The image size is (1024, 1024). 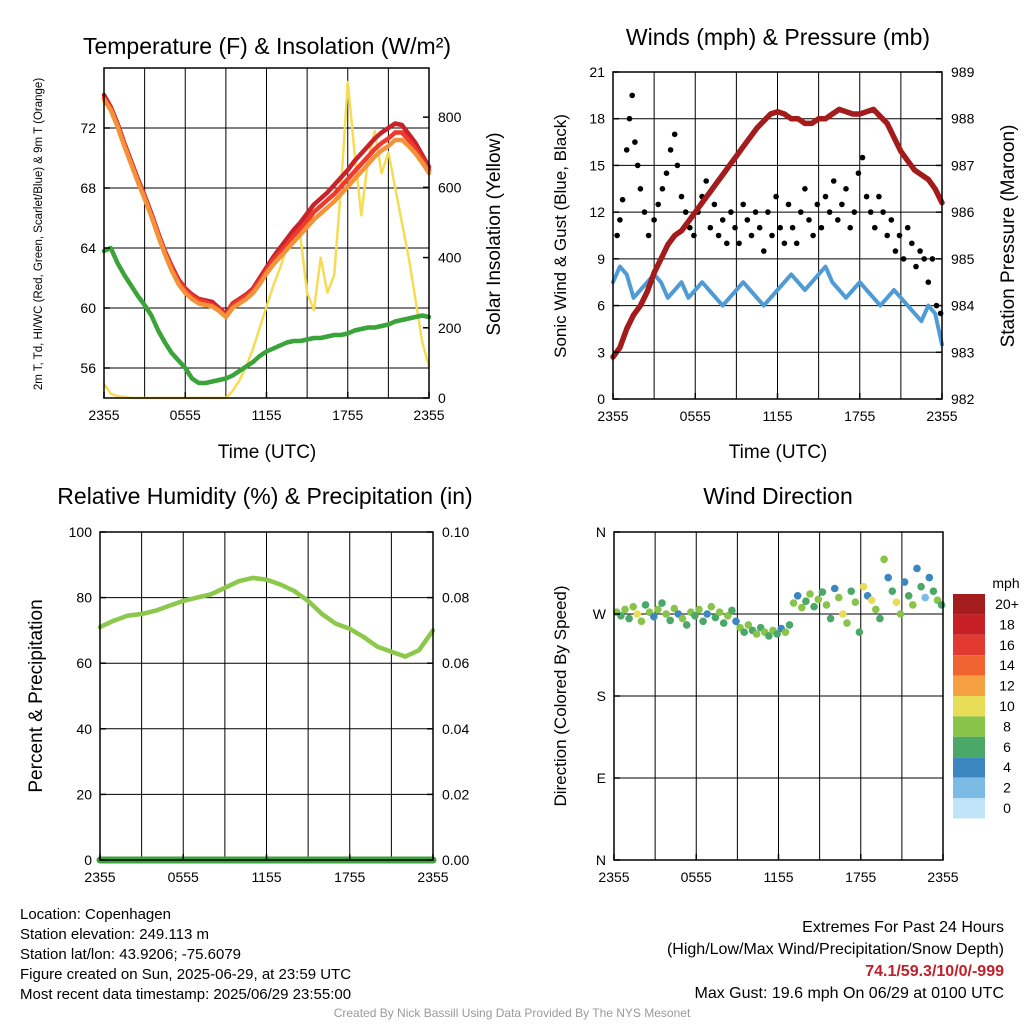 What do you see at coordinates (778, 37) in the screenshot?
I see `wind-title: Winds (mph) & Pressure (mb)` at bounding box center [778, 37].